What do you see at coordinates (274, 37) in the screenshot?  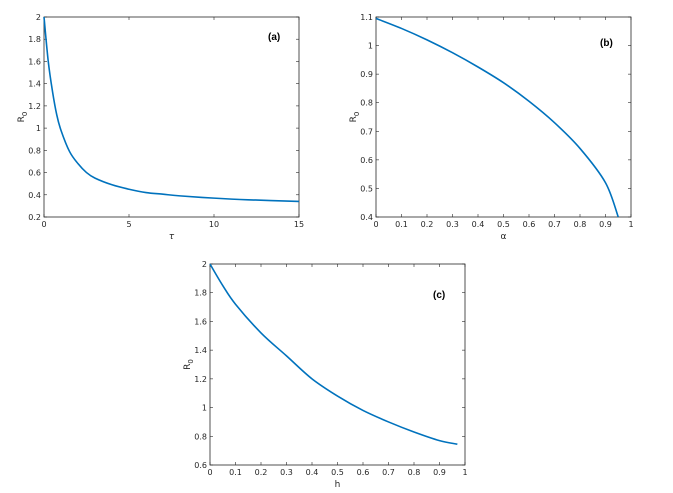 I see `panel-label: (a)` at bounding box center [274, 37].